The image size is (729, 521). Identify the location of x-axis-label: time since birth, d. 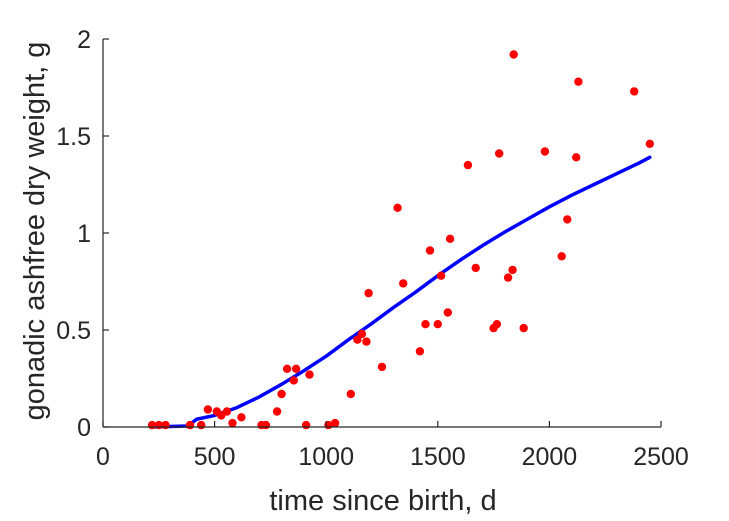
(382, 501).